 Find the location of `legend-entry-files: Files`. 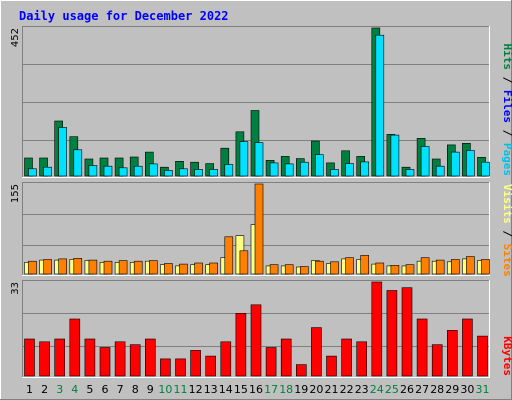

legend-entry-files: Files is located at coordinates (506, 106).